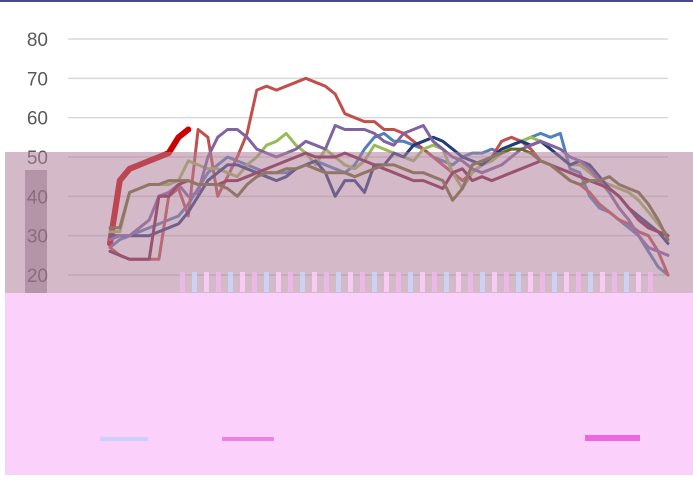 The image size is (693, 480). What do you see at coordinates (37, 119) in the screenshot?
I see `y-tick-label: 60` at bounding box center [37, 119].